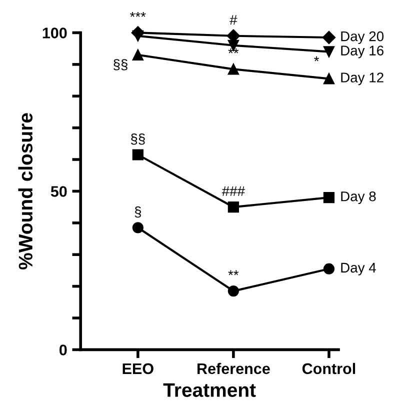 This screenshot has width=403, height=409. What do you see at coordinates (362, 79) in the screenshot?
I see `series-label: Day 12` at bounding box center [362, 79].